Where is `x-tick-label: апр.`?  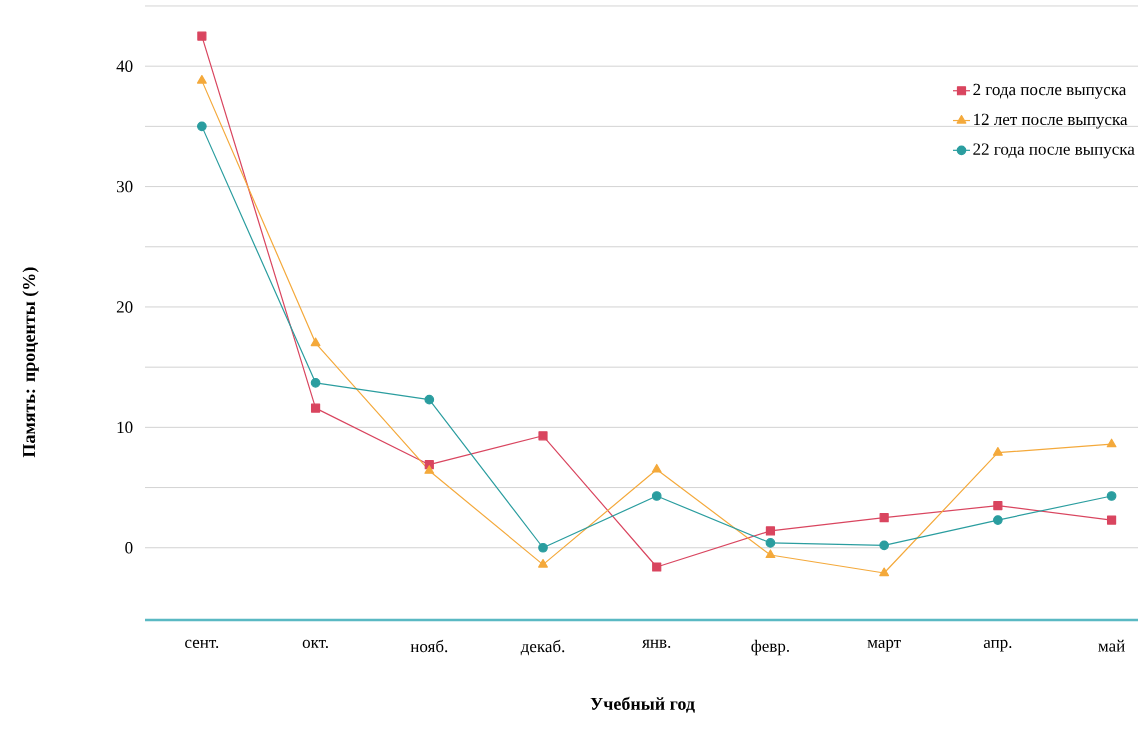 x-tick-label: апр. is located at coordinates (997, 645).